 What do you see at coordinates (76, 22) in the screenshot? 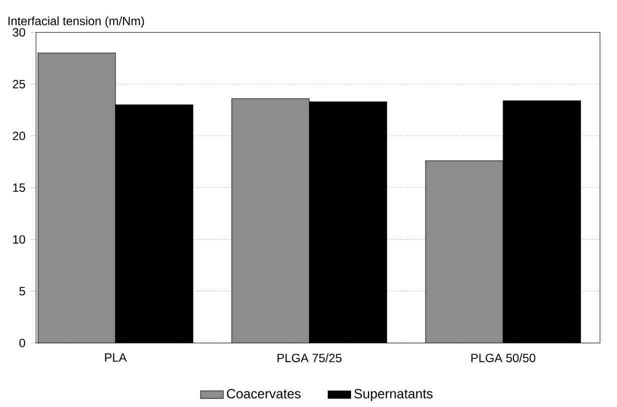
I see `y-axis-title: Interfacial tension (m/Nm)` at bounding box center [76, 22].